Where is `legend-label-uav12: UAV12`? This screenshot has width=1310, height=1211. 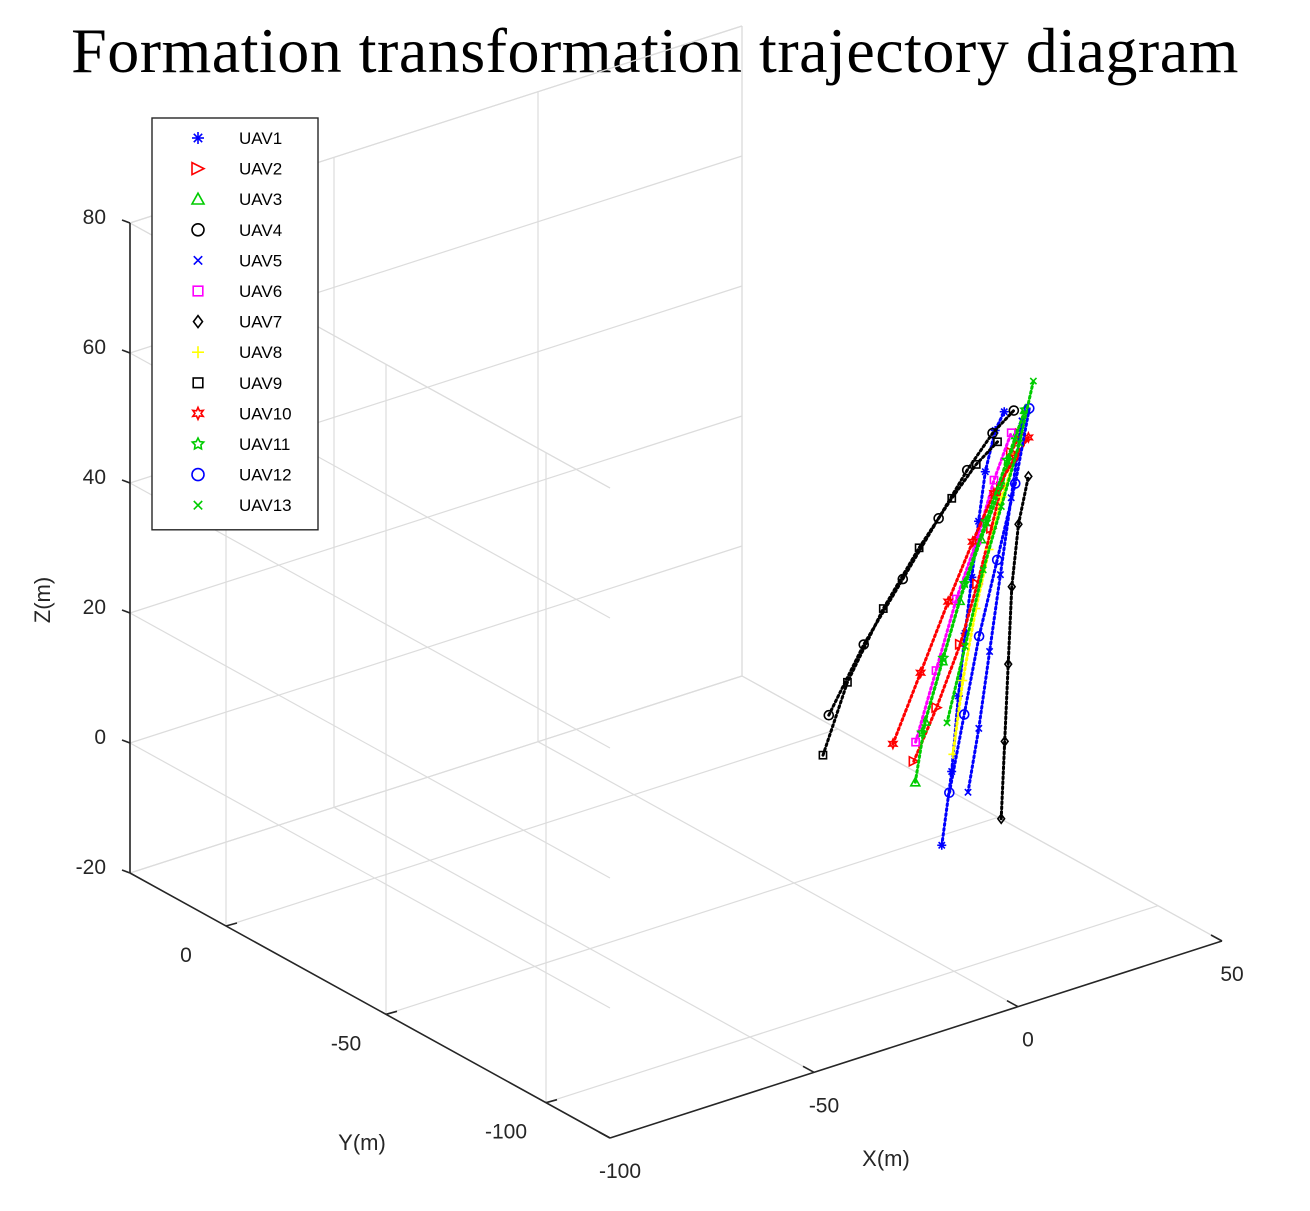
legend-label-uav12: UAV12 is located at coordinates (265, 475).